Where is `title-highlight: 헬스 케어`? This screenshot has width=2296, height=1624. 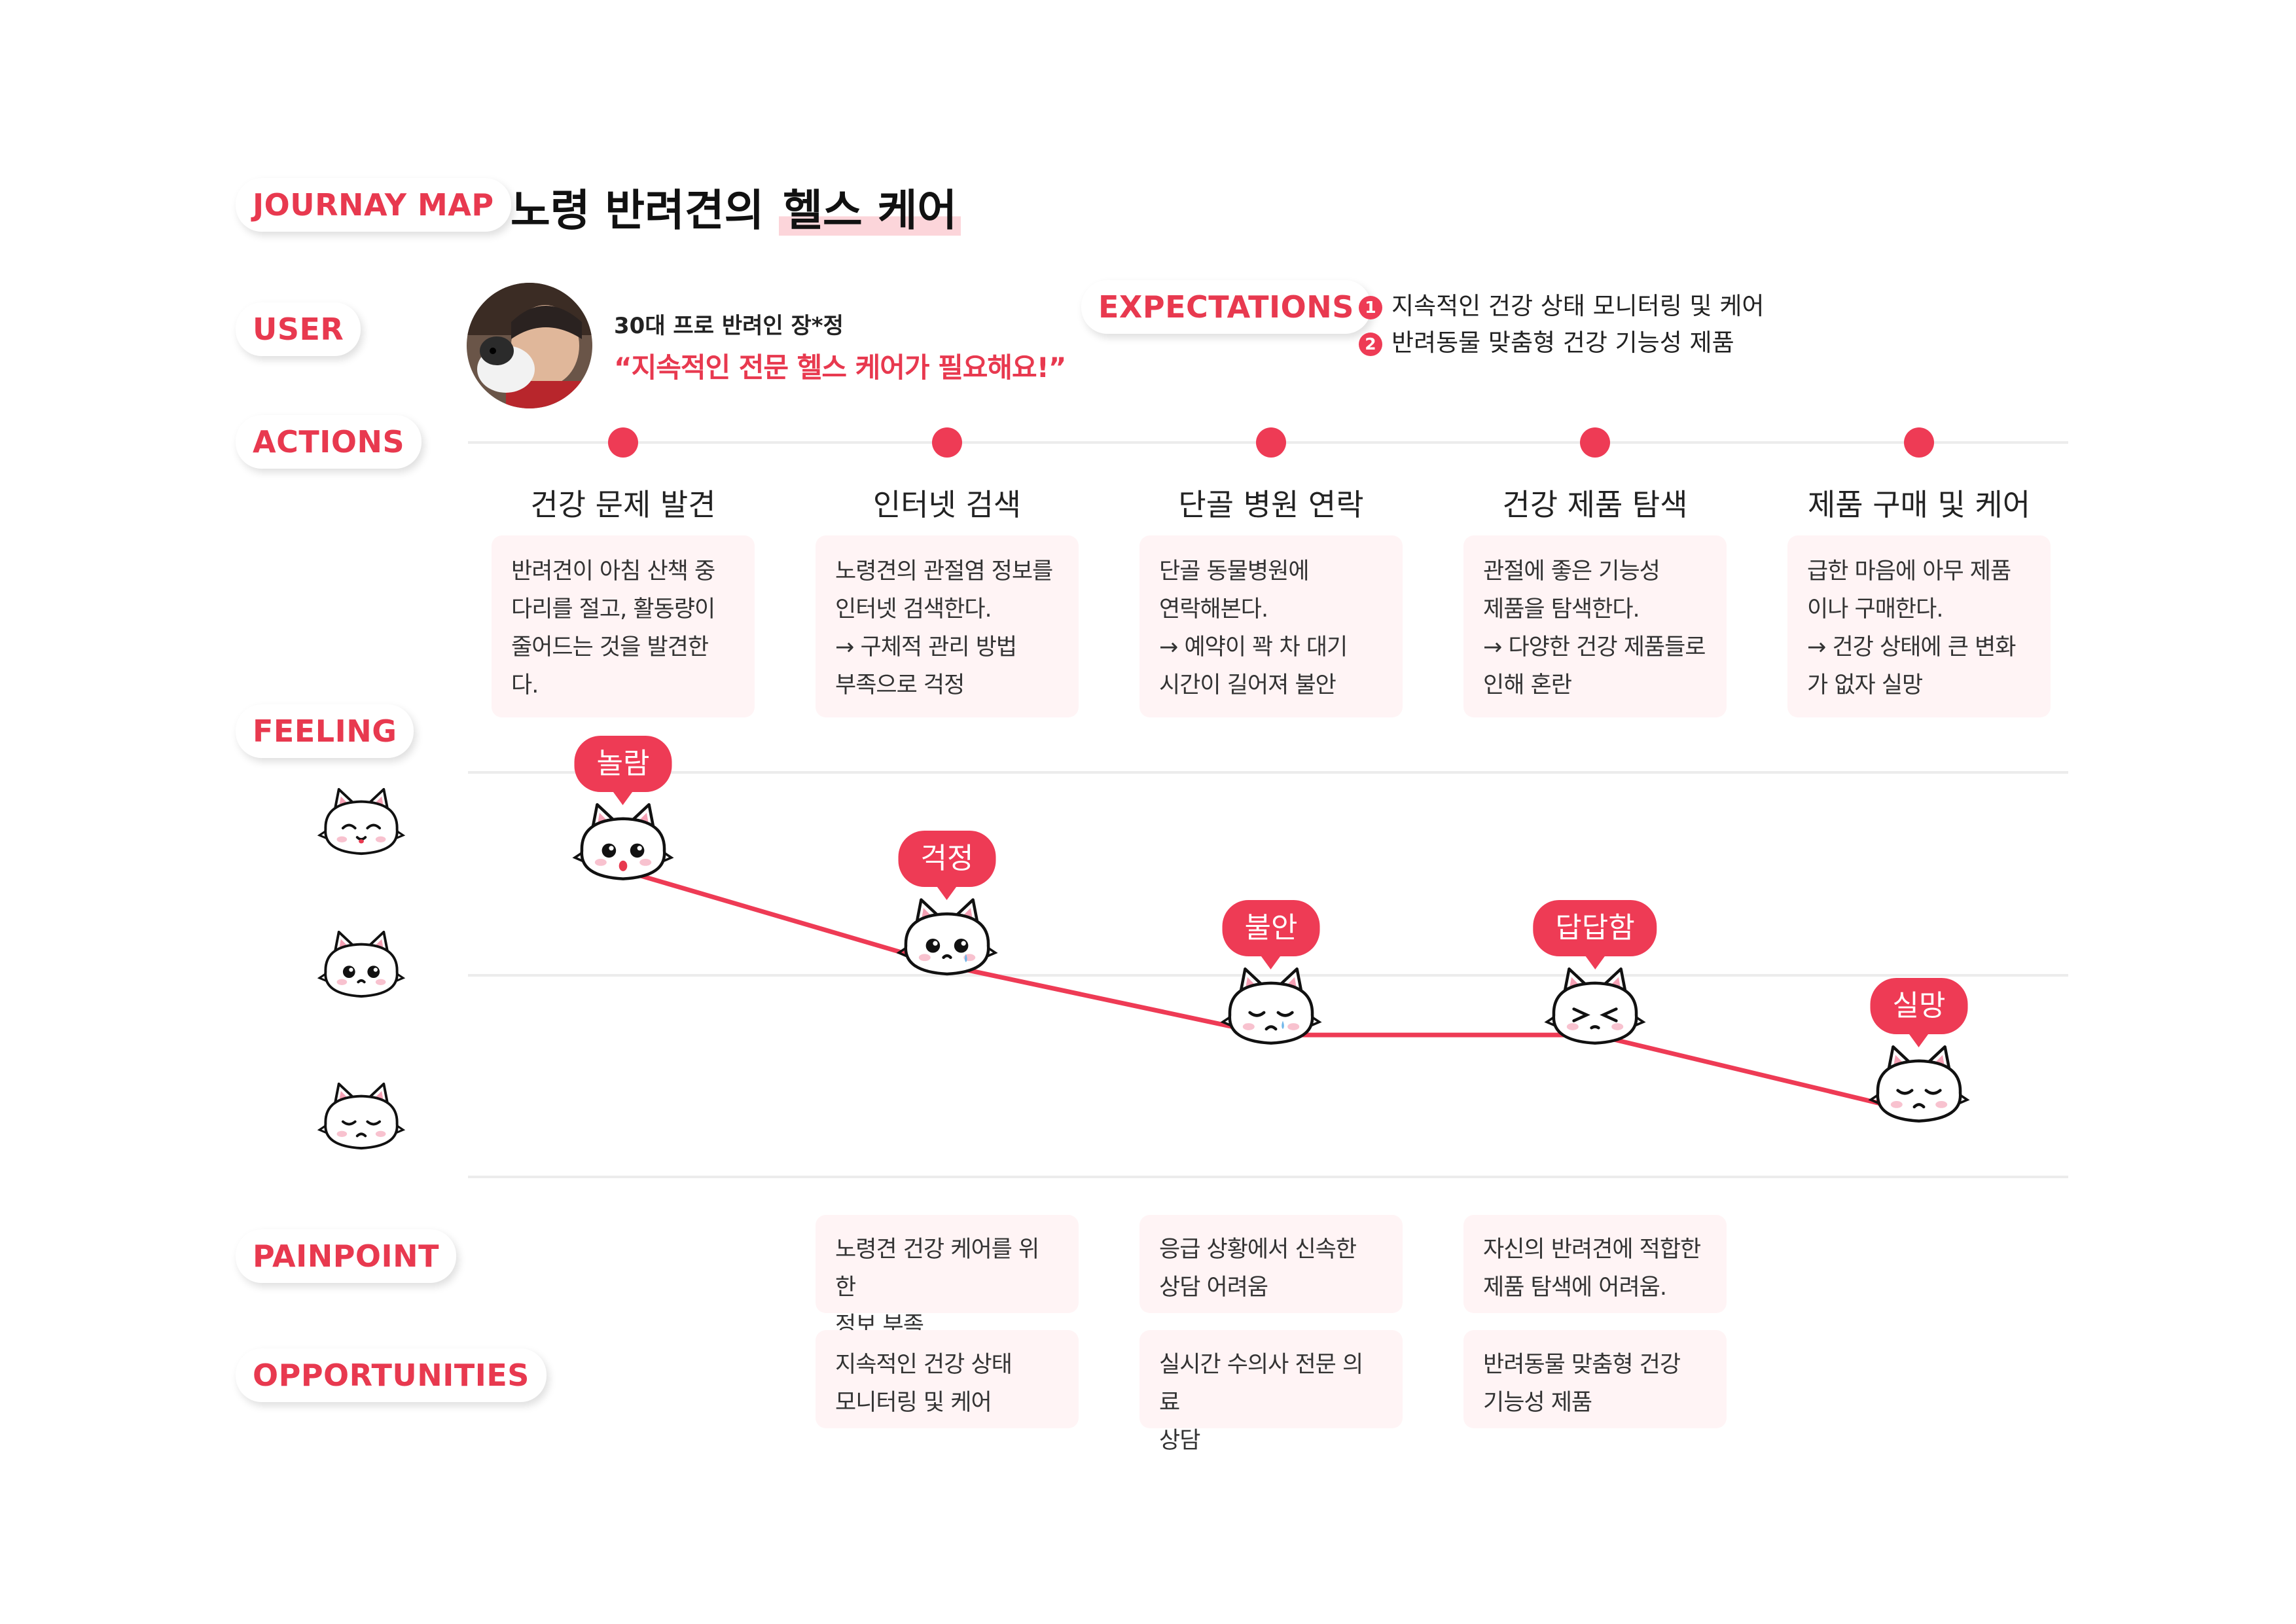
title-highlight: 헬스 케어 is located at coordinates (870, 210).